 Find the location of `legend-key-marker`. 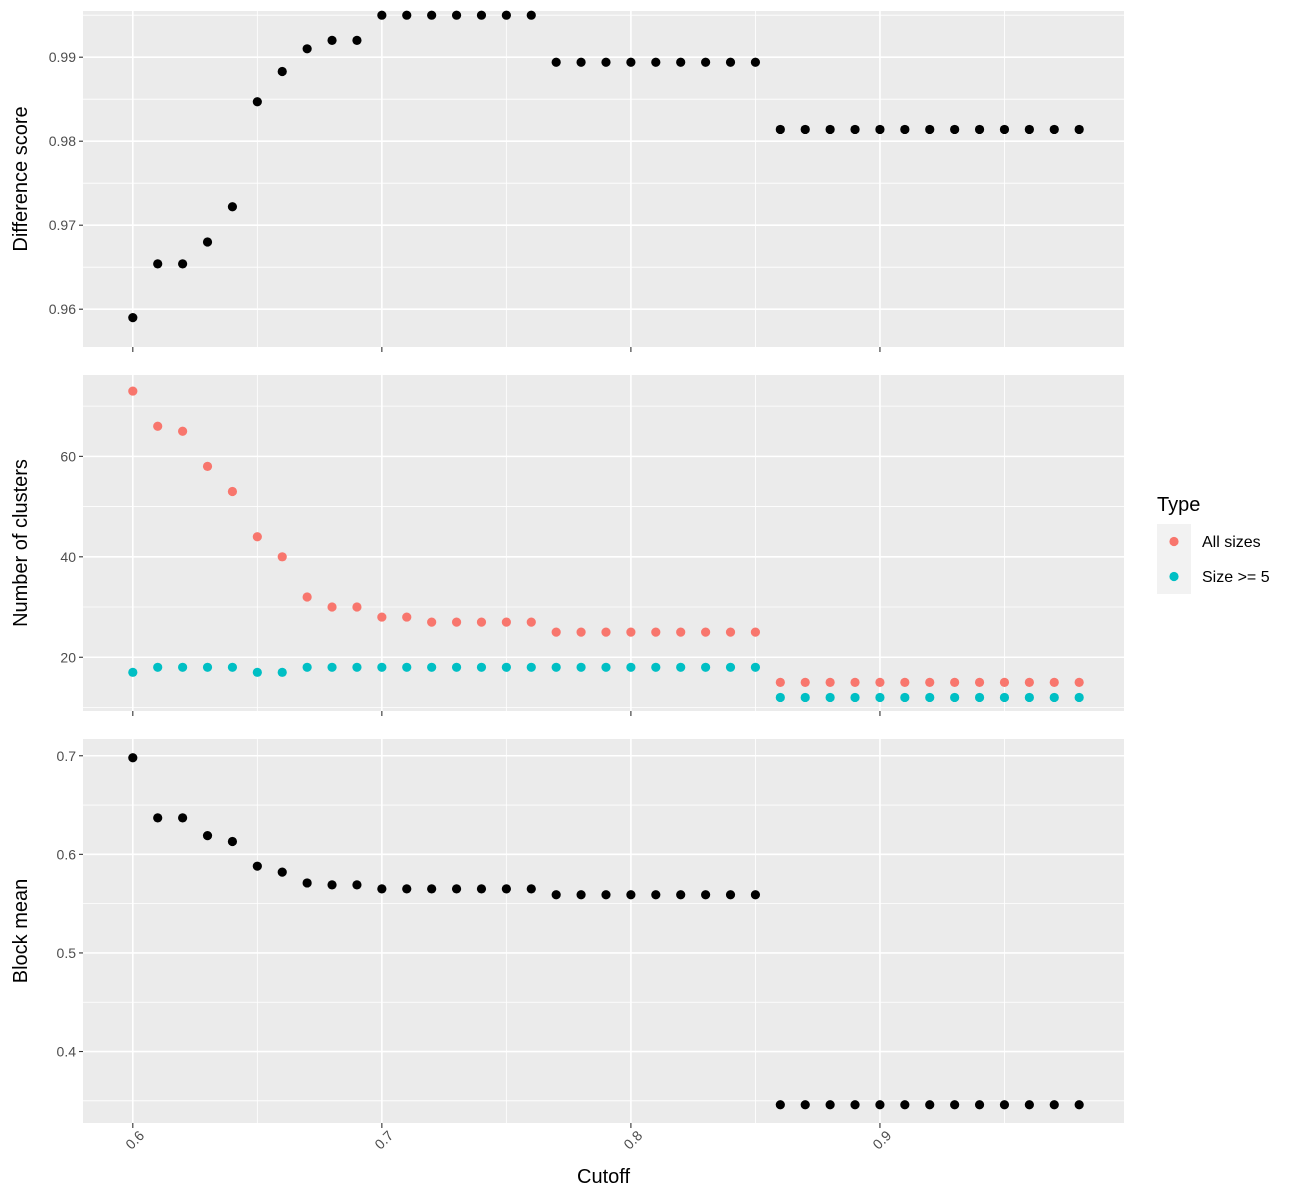

legend-key-marker is located at coordinates (1174, 576).